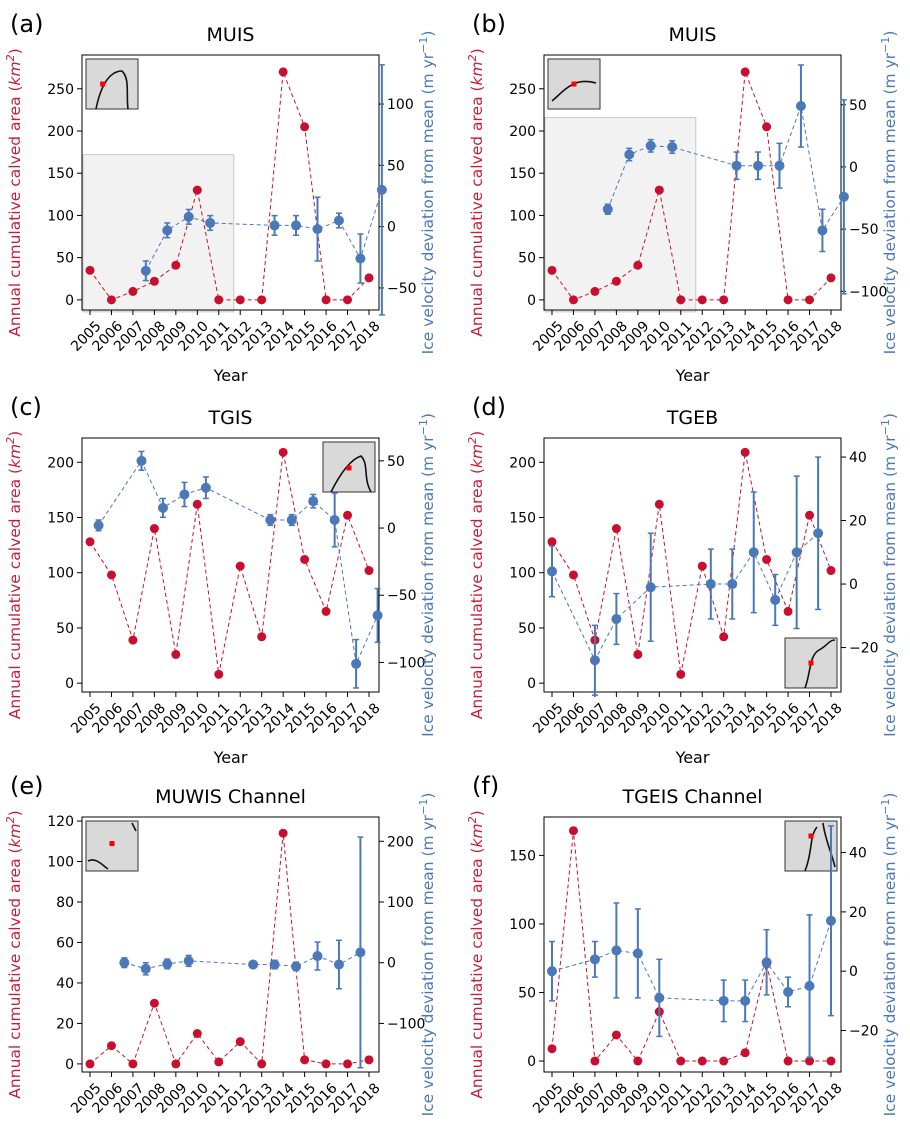 The image size is (910, 1129). What do you see at coordinates (60, 132) in the screenshot?
I see `tick-label-left: 200` at bounding box center [60, 132].